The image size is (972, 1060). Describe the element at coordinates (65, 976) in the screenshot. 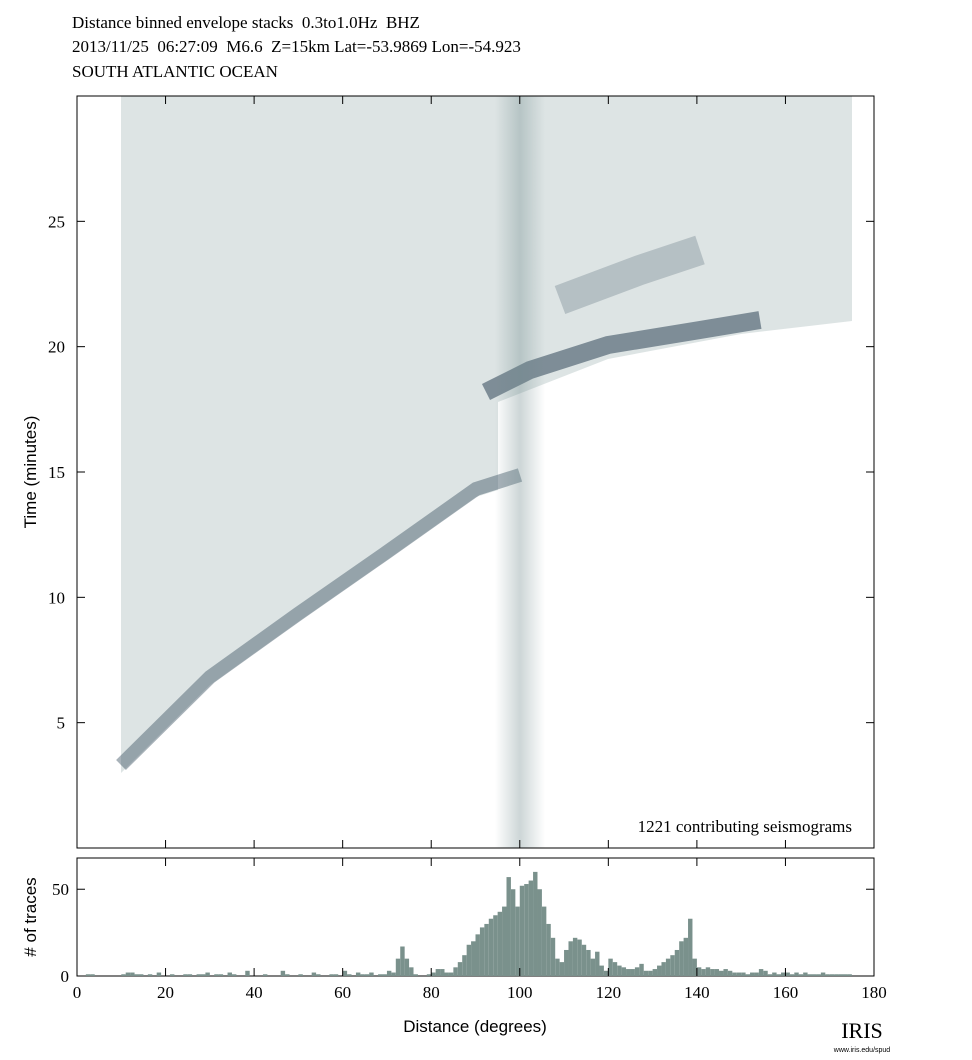

I see `y-tick-label: 0` at that location.